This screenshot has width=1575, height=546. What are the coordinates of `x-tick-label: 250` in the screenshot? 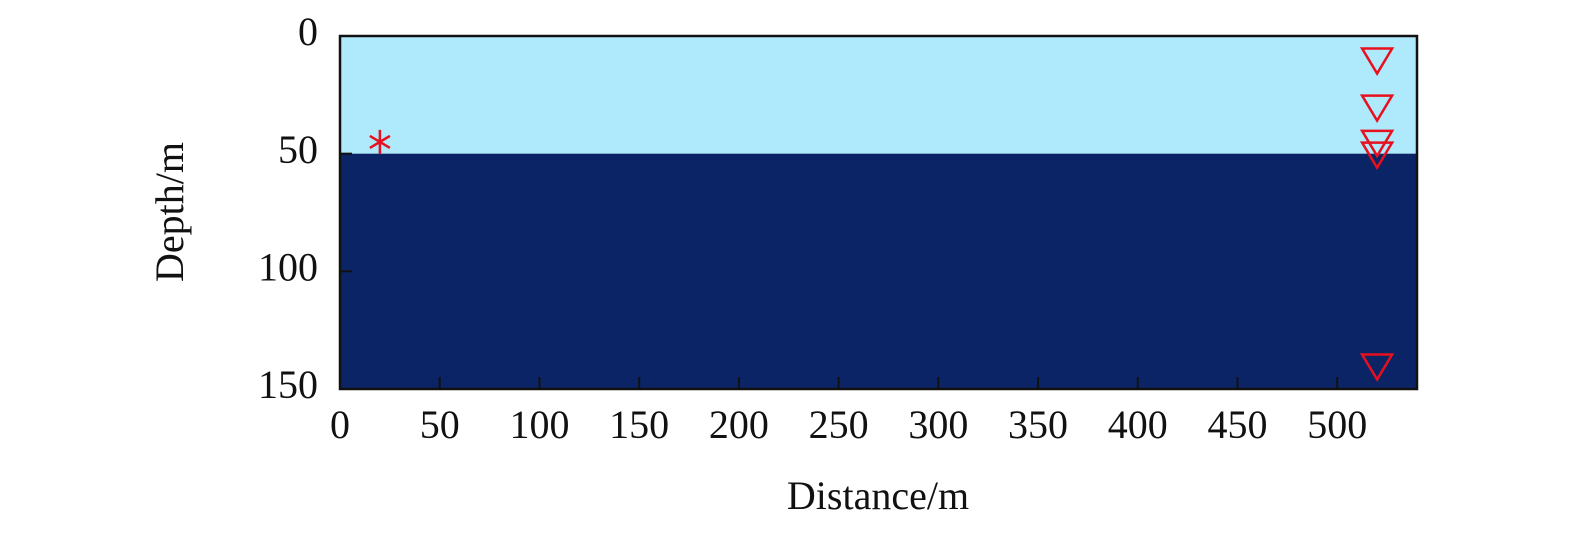 It's located at (839, 424).